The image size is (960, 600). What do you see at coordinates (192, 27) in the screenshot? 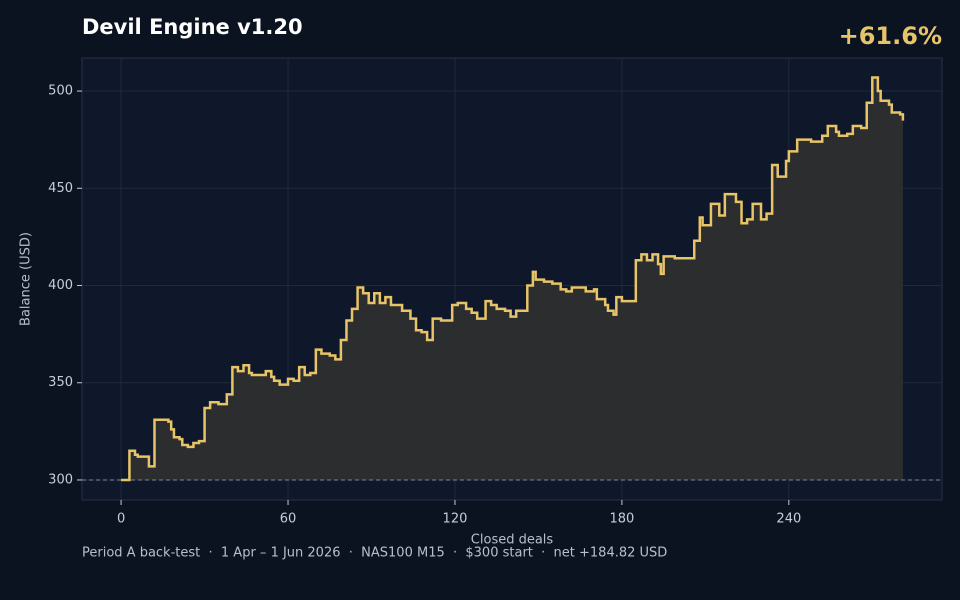
I see `chart-title: Devil Engine v1.20` at bounding box center [192, 27].